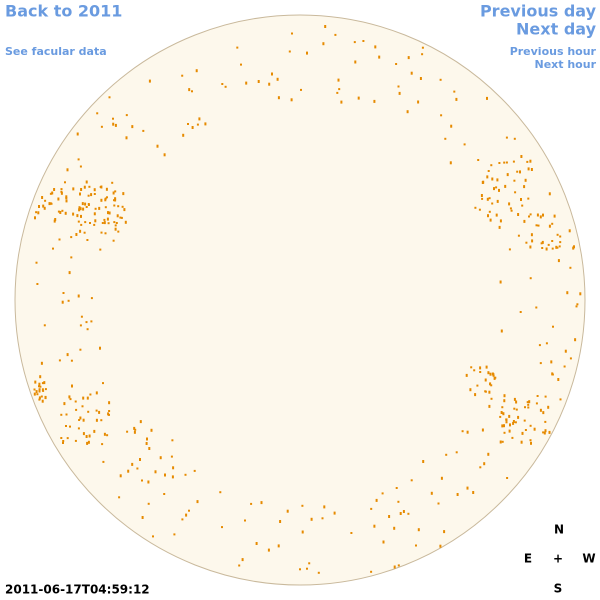  Describe the element at coordinates (553, 51) in the screenshot. I see `previous-hour-link: Previous hour` at that location.